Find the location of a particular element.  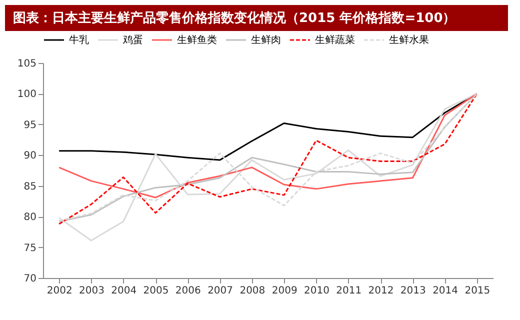

x-tick-label: 2009 is located at coordinates (285, 291).